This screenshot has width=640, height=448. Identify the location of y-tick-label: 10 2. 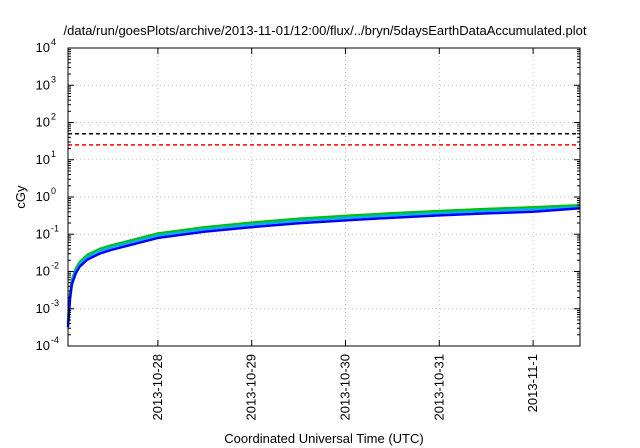
(46, 121).